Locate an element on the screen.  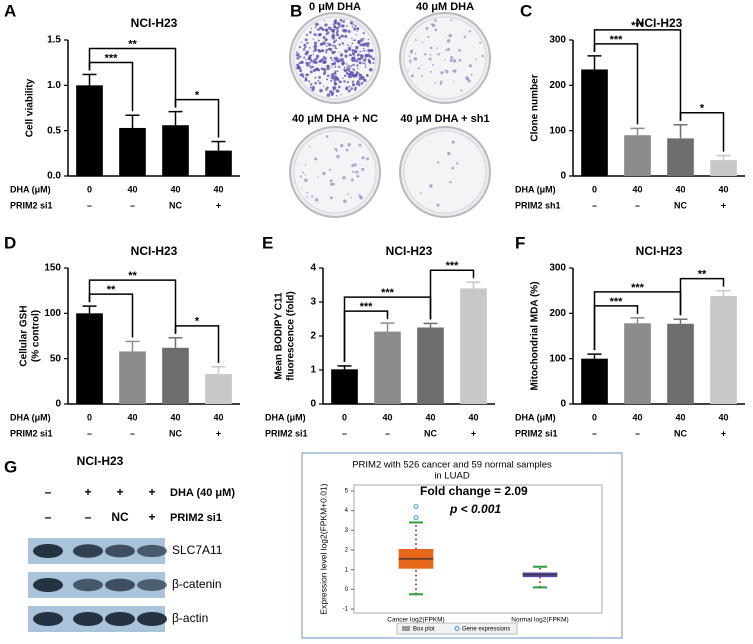
y-axis-label: Mitochondrial MDA (%) is located at coordinates (535, 335).